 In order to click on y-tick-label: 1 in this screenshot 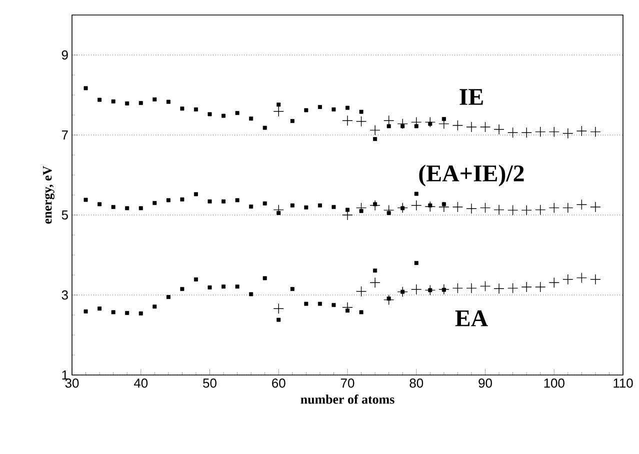, I will do `click(65, 375)`.